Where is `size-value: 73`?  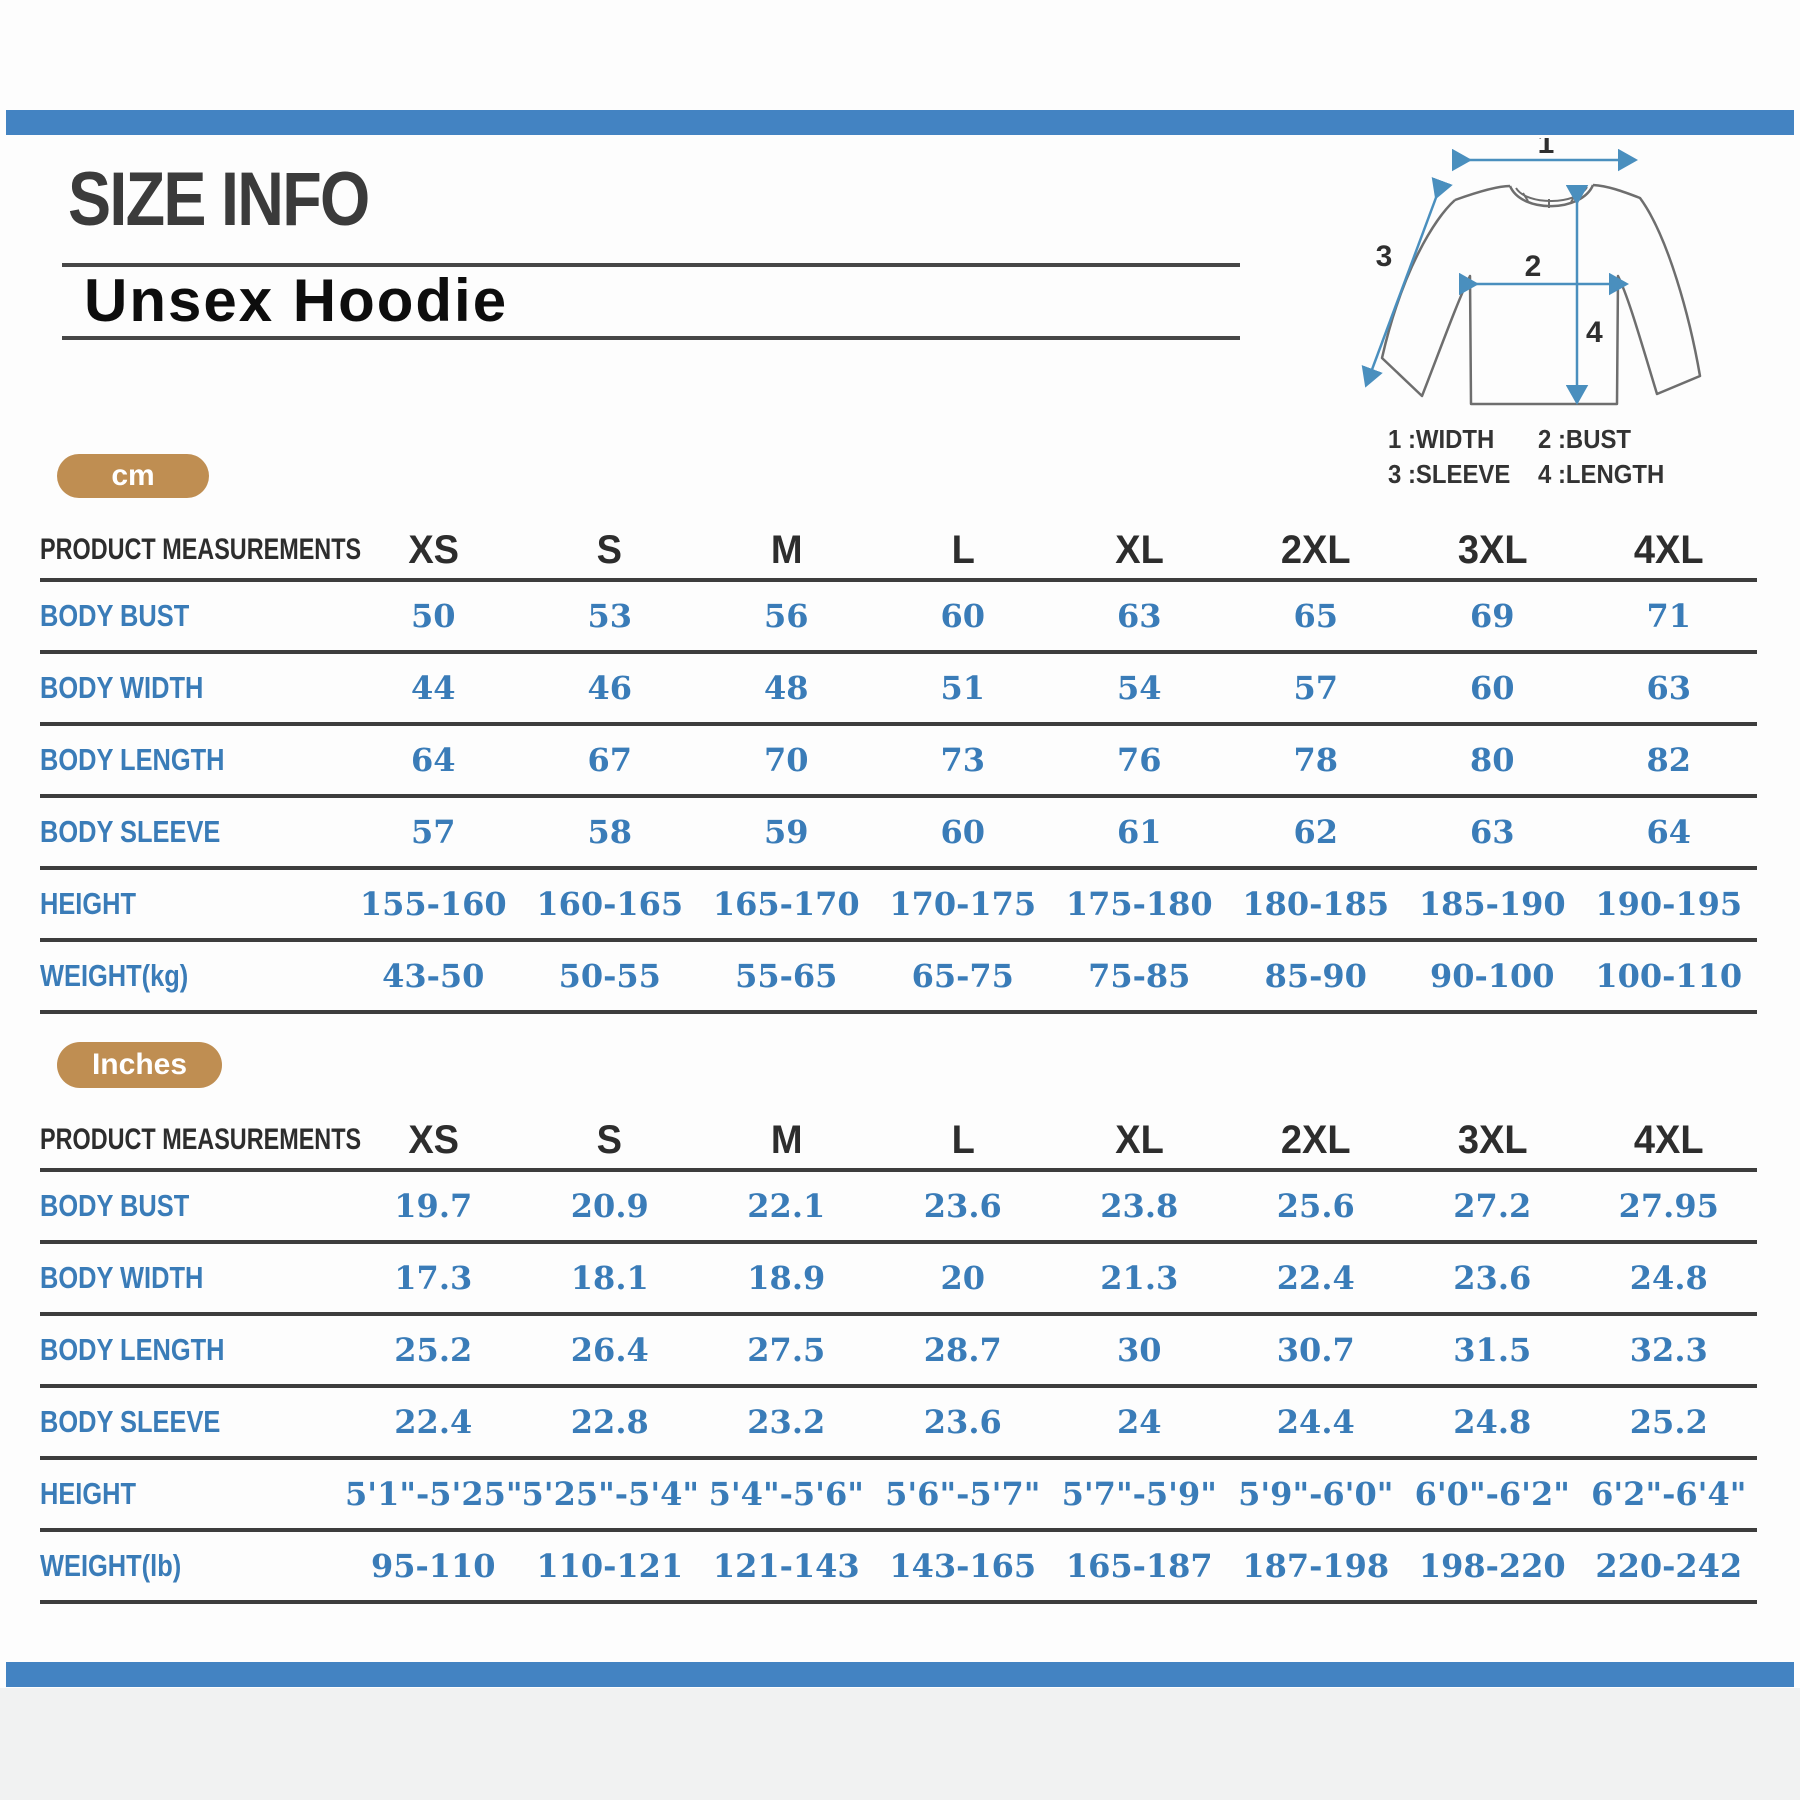
size-value: 73 is located at coordinates (962, 761).